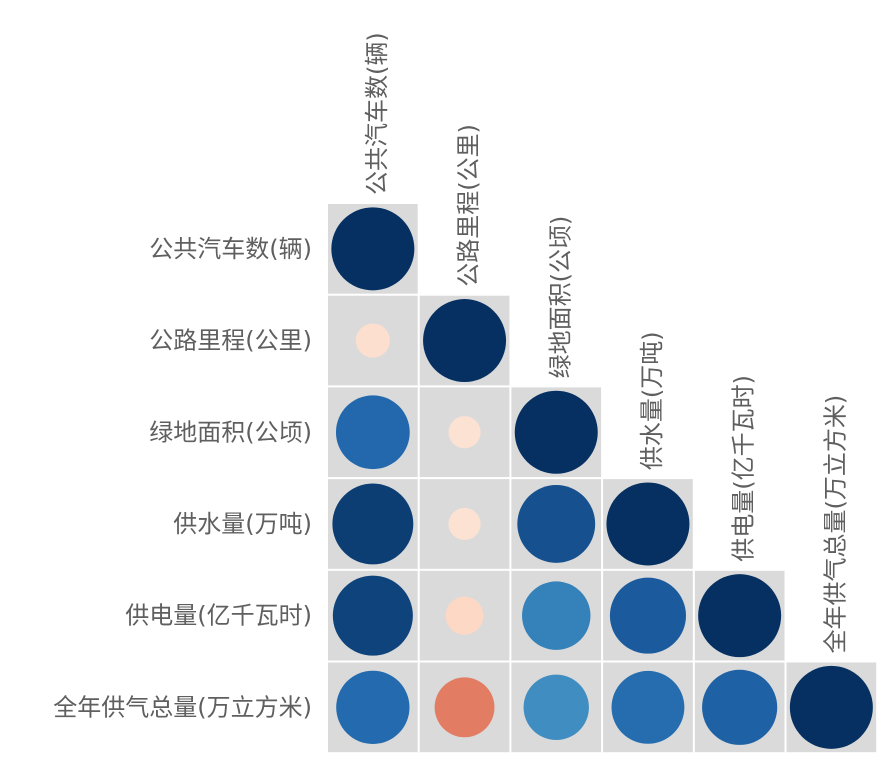 The image size is (883, 769). I want to click on corr-circle-r5-c4, so click(647, 615).